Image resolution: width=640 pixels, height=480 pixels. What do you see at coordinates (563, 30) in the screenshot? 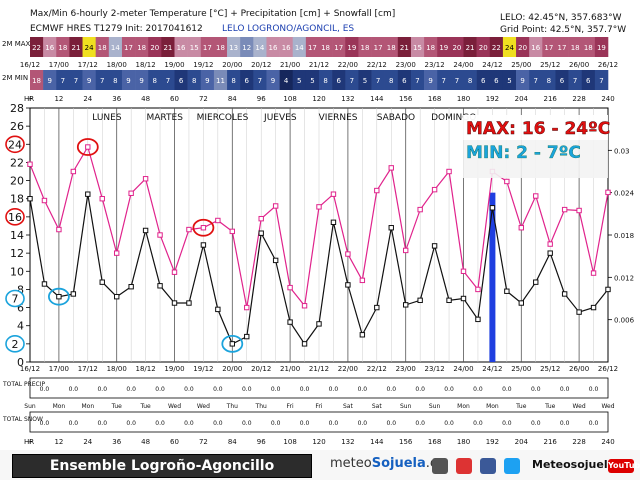
I see `coords-grid: Grid Point: 42.5°N, 357.7°W` at bounding box center [563, 30].